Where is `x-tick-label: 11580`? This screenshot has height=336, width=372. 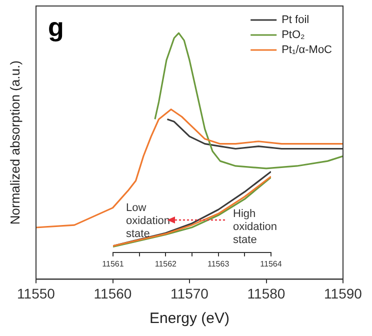
x-tick-label: 11580 is located at coordinates (266, 293).